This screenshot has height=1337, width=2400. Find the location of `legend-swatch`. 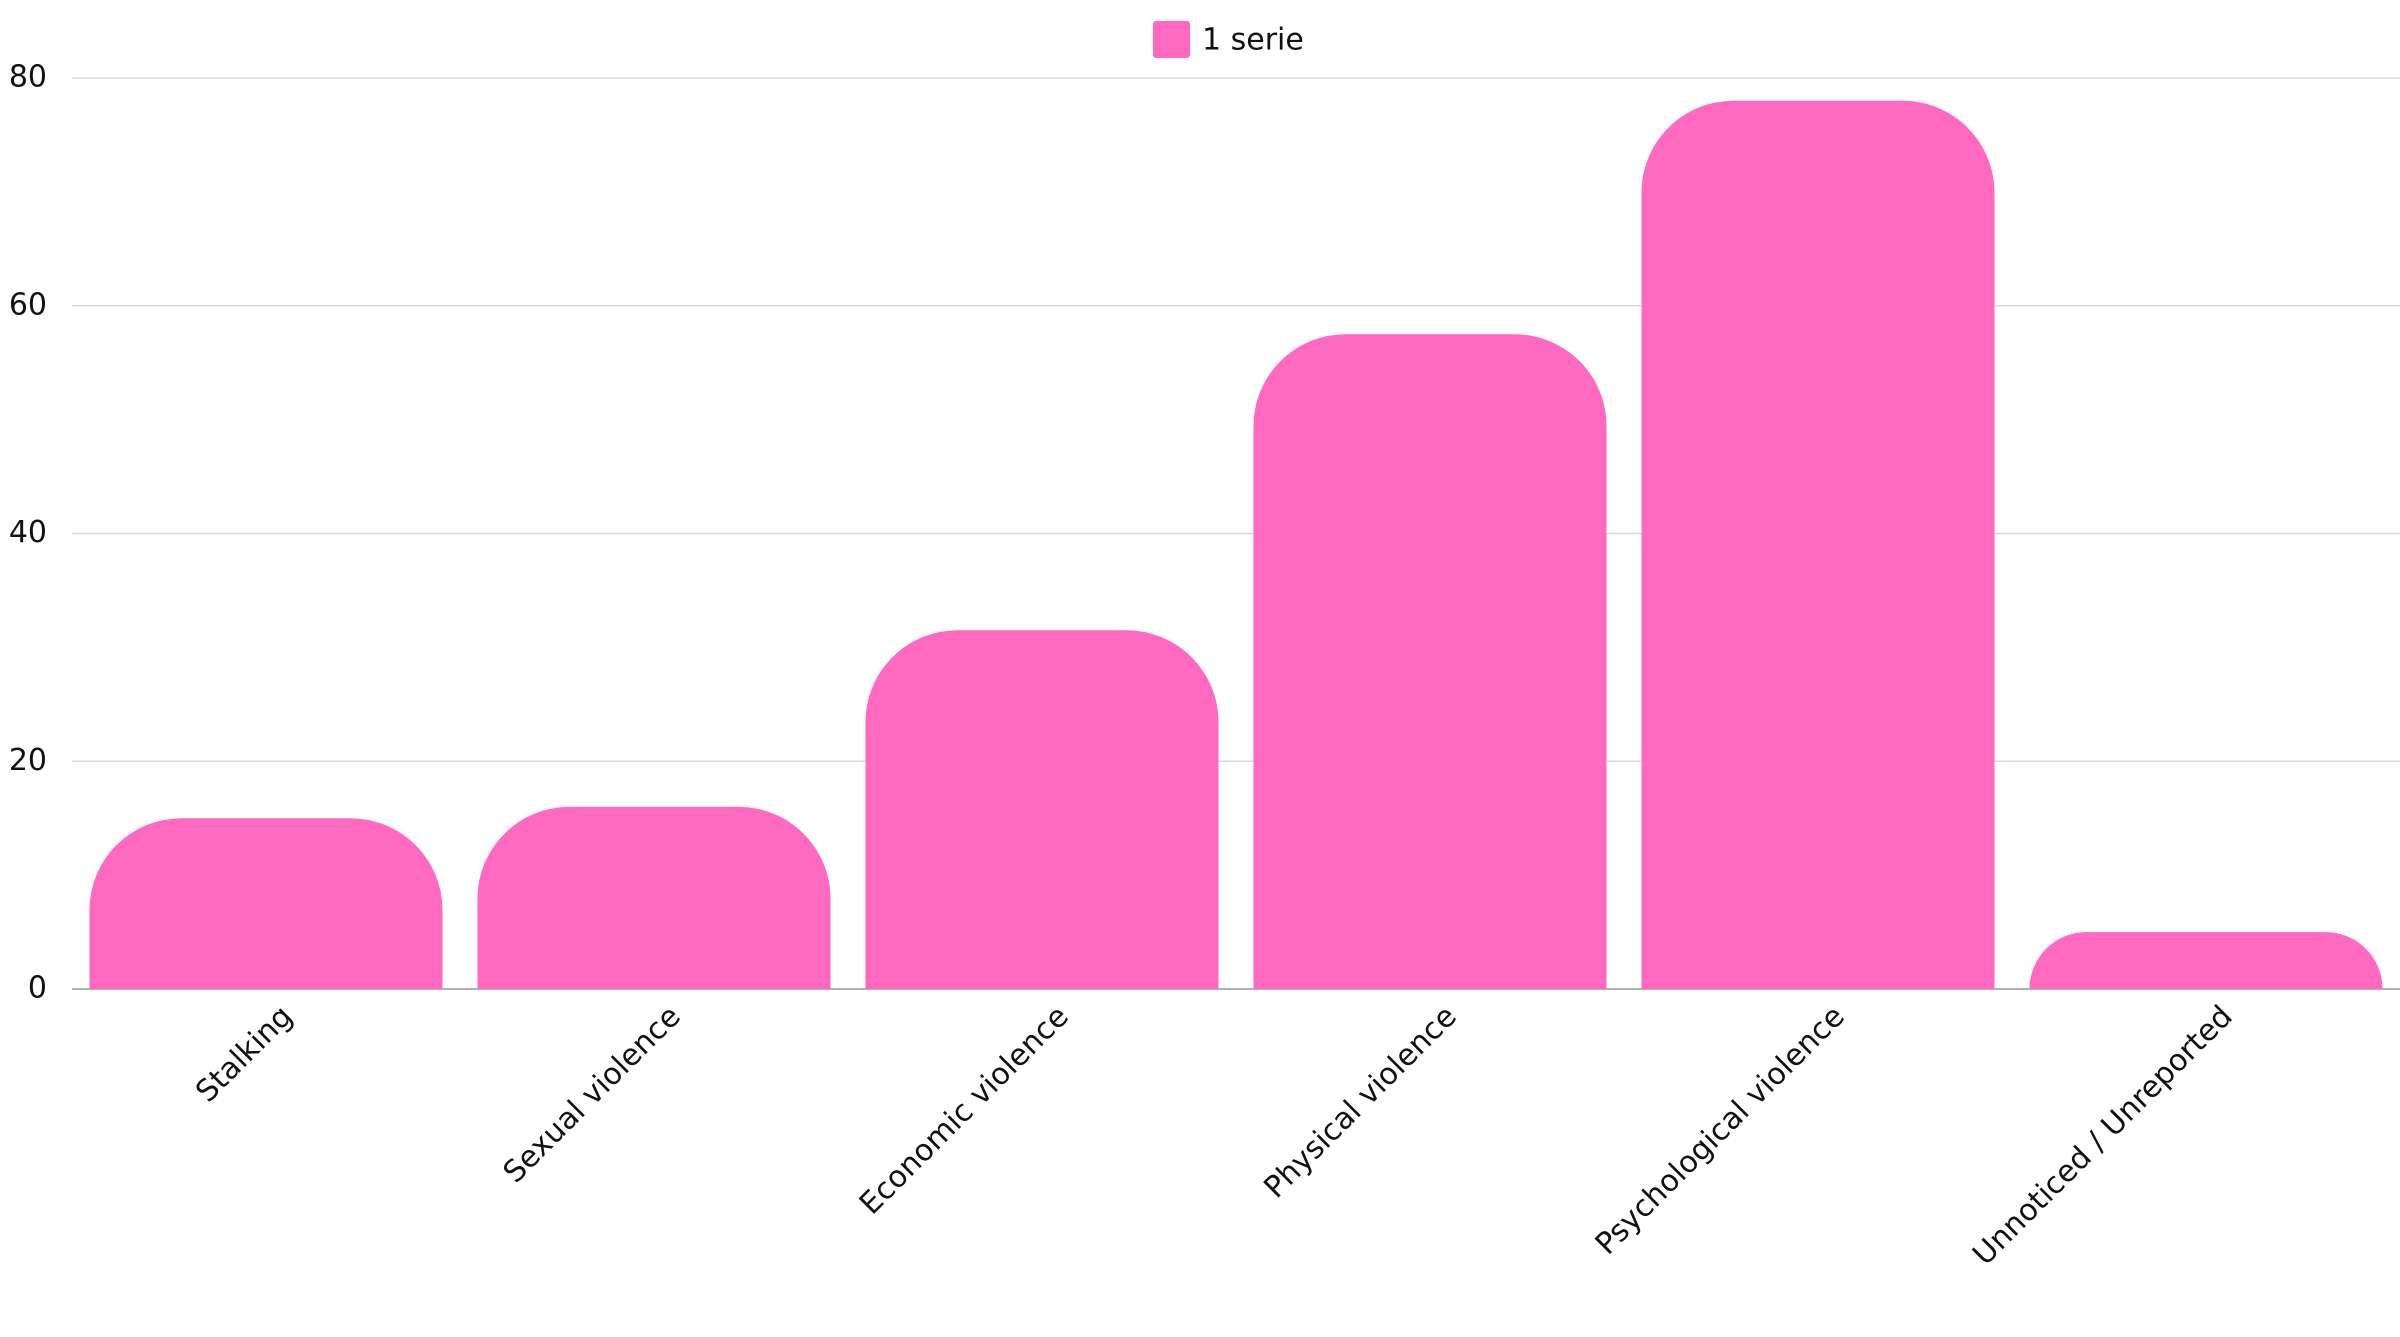

legend-swatch is located at coordinates (1171, 39).